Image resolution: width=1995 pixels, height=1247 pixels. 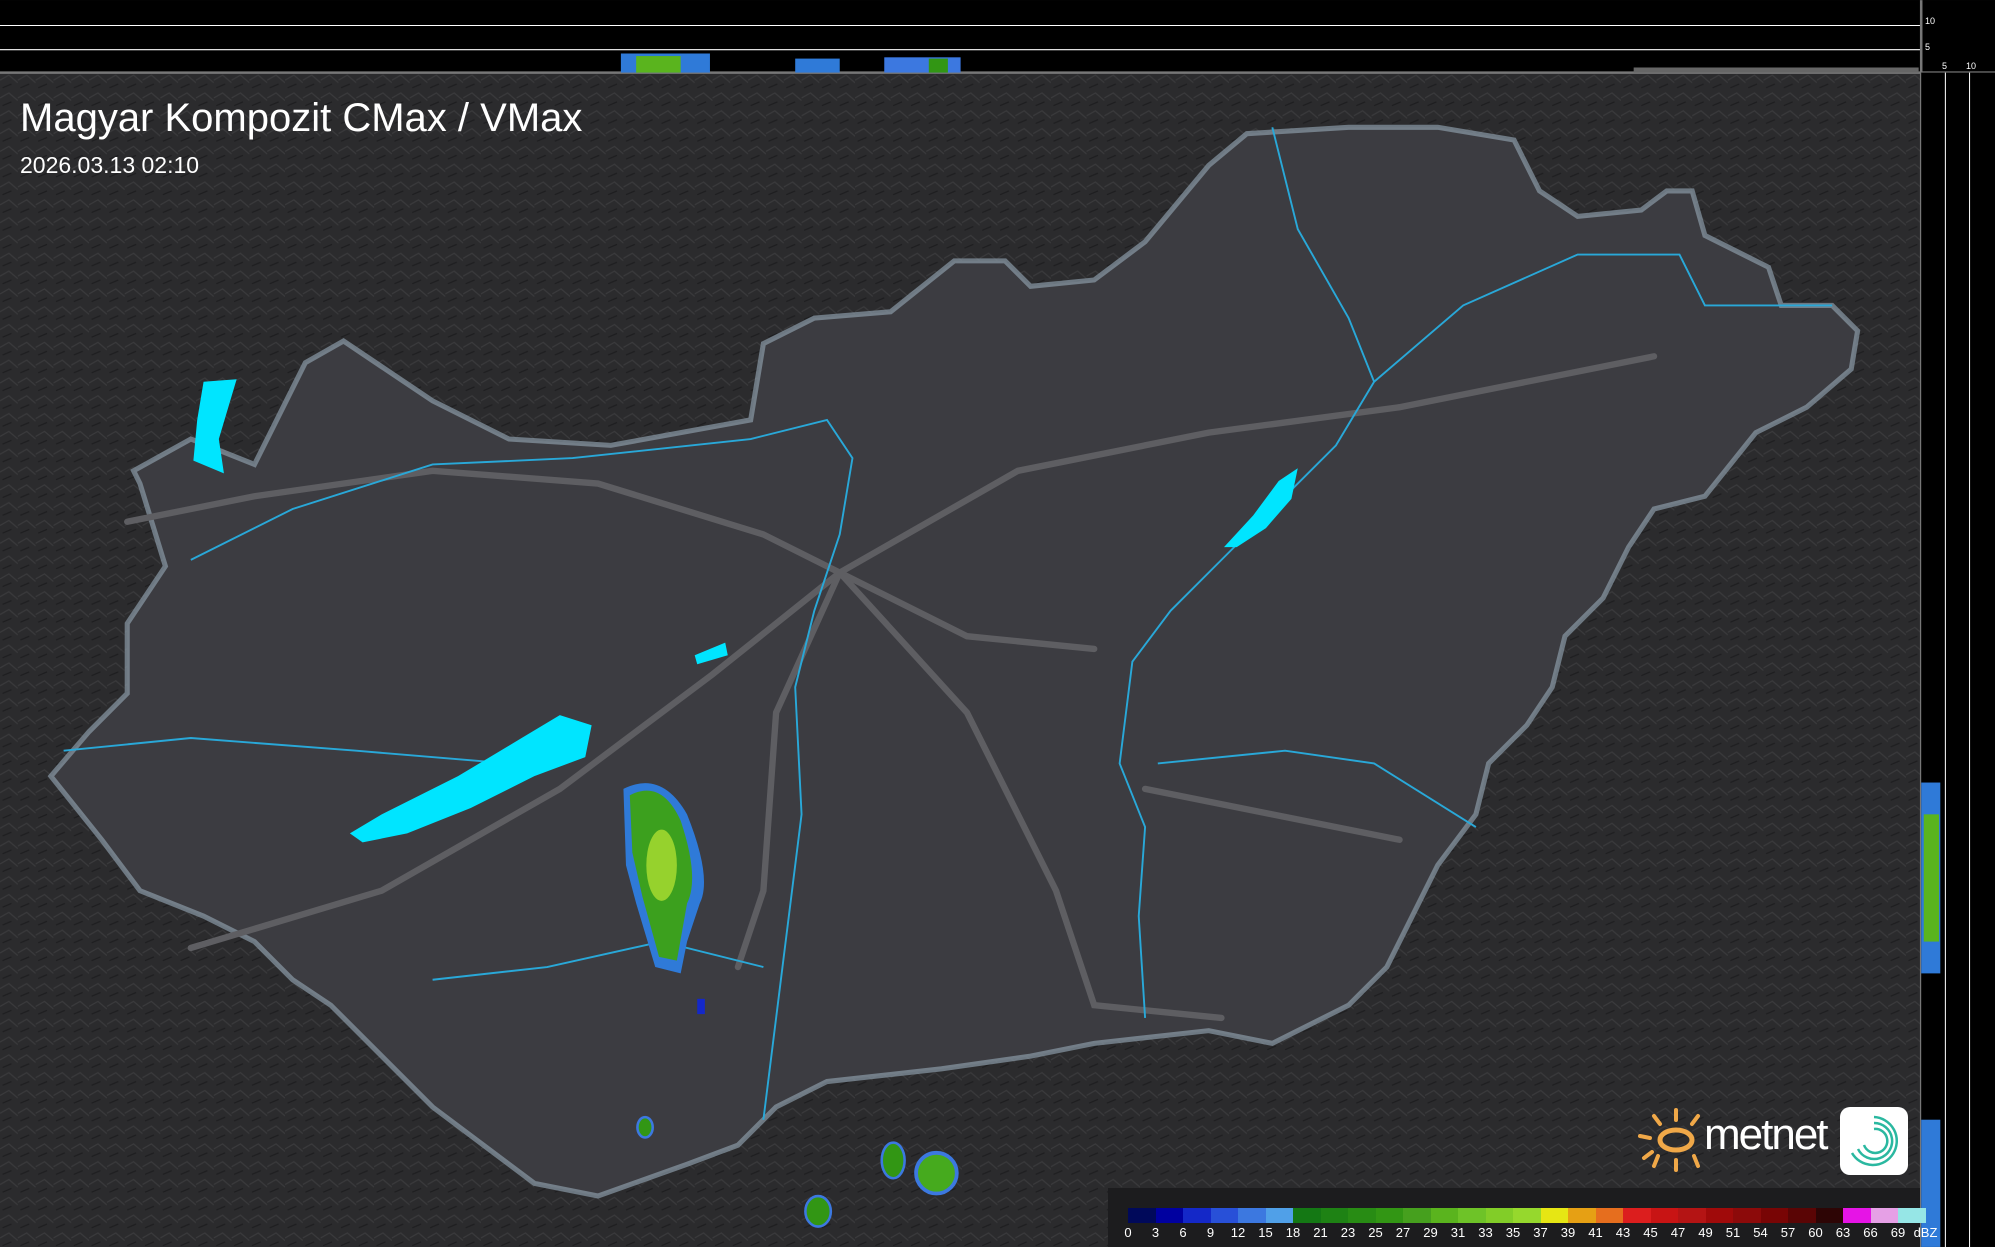 What do you see at coordinates (1375, 1232) in the screenshot?
I see `legend-label: 25` at bounding box center [1375, 1232].